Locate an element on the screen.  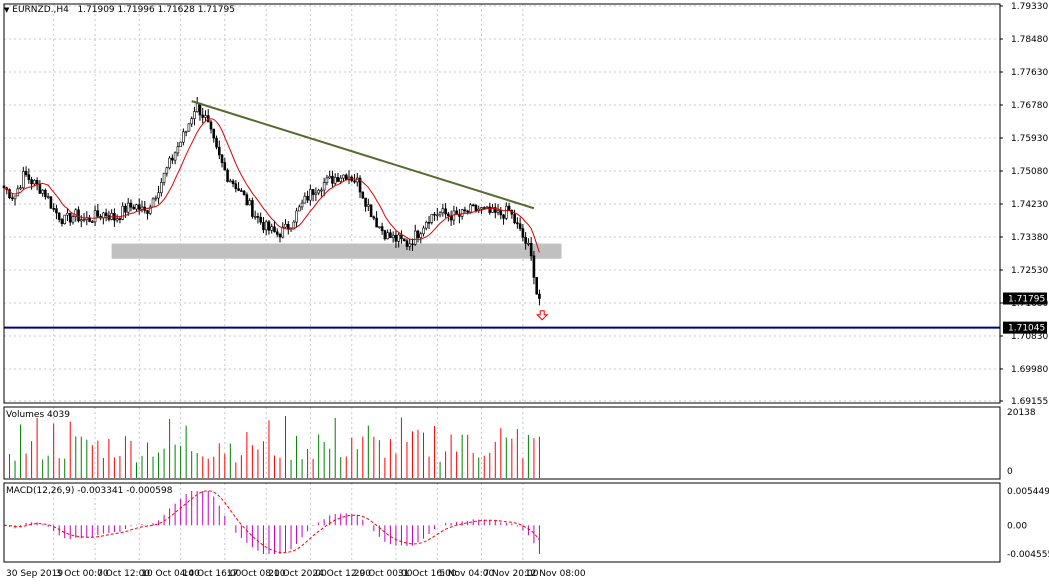
price-tick-label-2: 1.77630 is located at coordinates (1029, 73).